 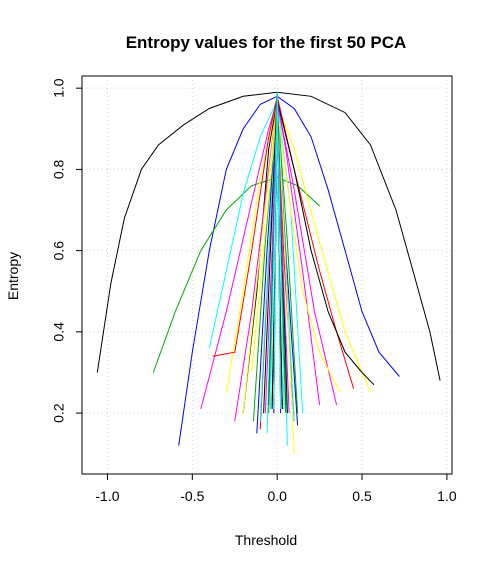 What do you see at coordinates (107, 496) in the screenshot?
I see `x-tick-label: -1.0` at bounding box center [107, 496].